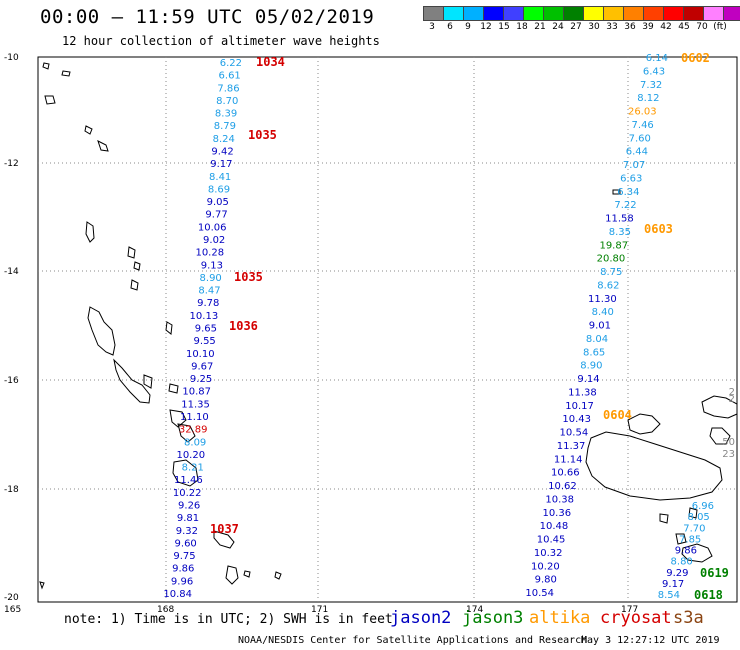  What do you see at coordinates (612, 27) in the screenshot?
I see `color-scale-label: 33` at bounding box center [612, 27].